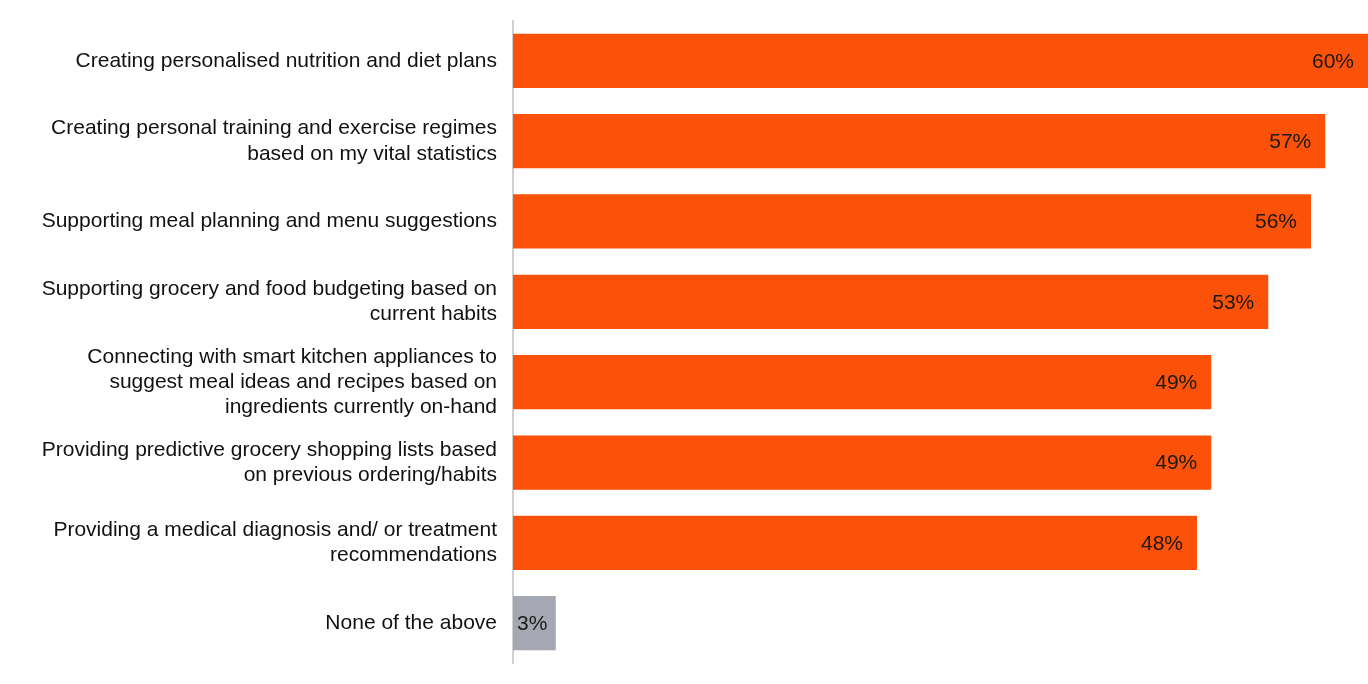 Image resolution: width=1368 pixels, height=684 pixels. Describe the element at coordinates (292, 380) in the screenshot. I see `y-tick-label: Connecting with smart kitchen appliances to suggest meal ideas and recipes based on ingredients currently on-hand` at that location.